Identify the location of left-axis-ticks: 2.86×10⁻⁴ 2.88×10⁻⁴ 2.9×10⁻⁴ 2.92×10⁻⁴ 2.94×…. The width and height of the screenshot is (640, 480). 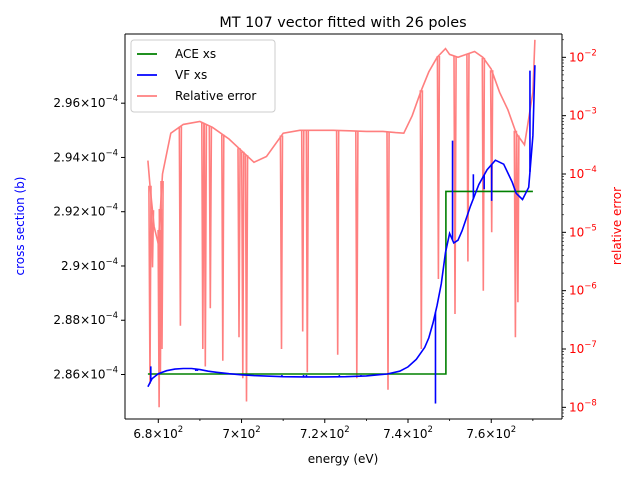
(89, 238).